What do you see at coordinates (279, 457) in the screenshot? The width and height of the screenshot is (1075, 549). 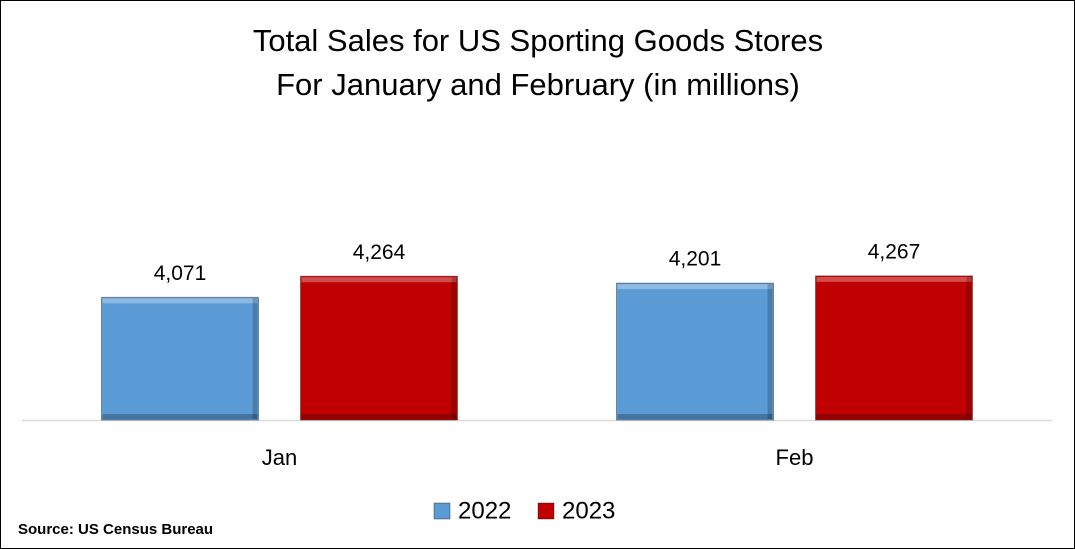 I see `x-tick-label: Jan` at bounding box center [279, 457].